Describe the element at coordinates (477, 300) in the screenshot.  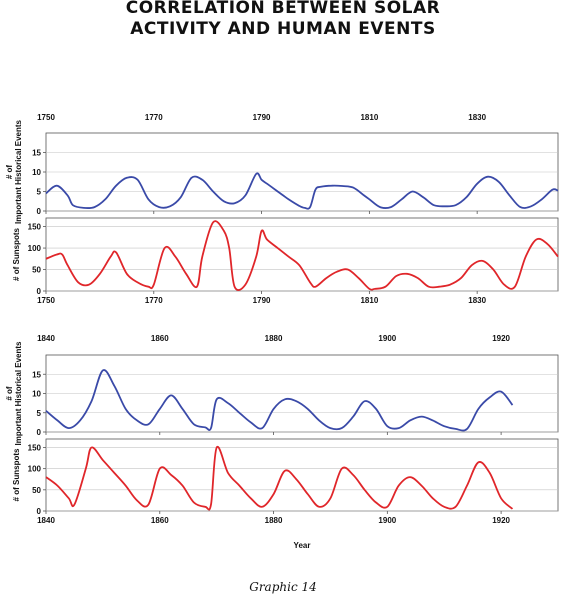
I see `x-axis-tick-label: 1830` at that location.